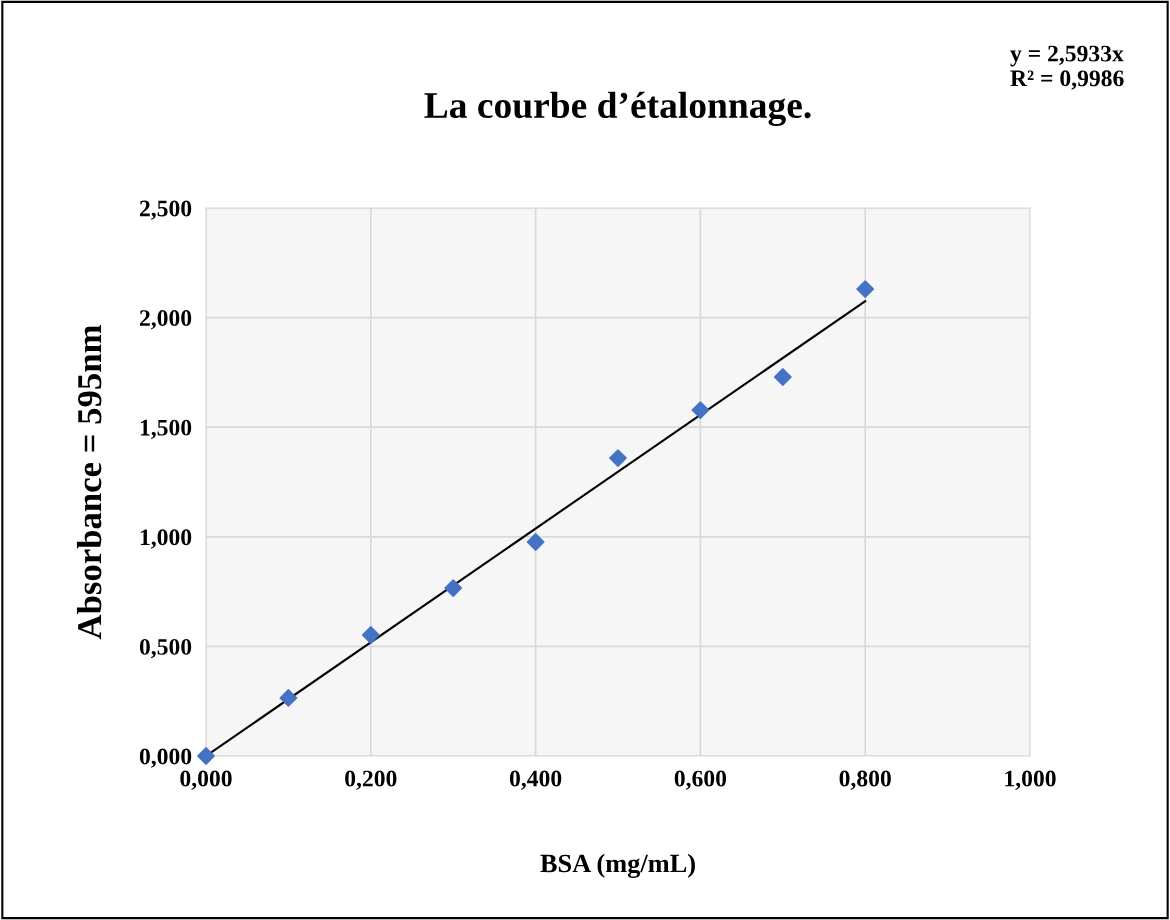 This screenshot has width=1170, height=920. What do you see at coordinates (617, 108) in the screenshot?
I see `chart-title: La courbe d’étalonnage.` at bounding box center [617, 108].